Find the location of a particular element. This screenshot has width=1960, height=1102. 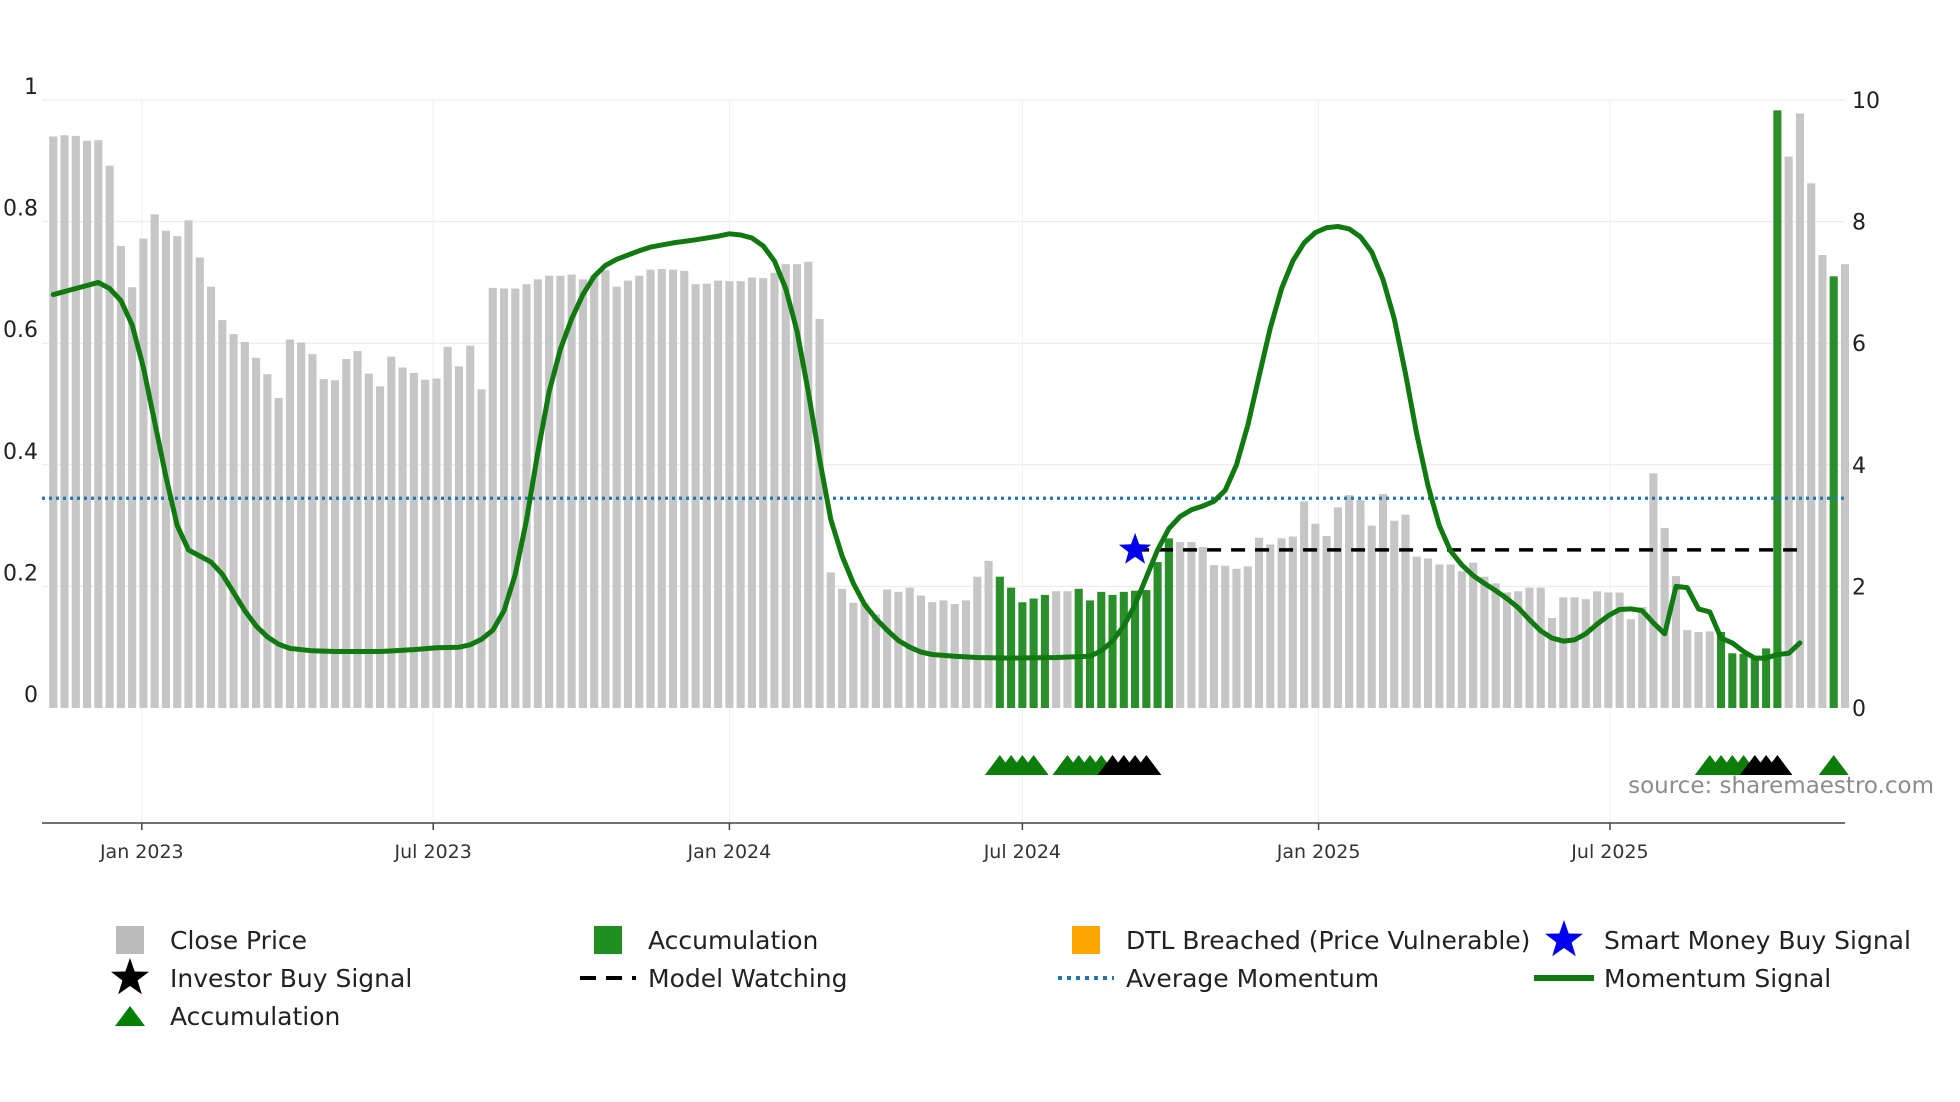

legend-item-close-price: Close Price is located at coordinates (211, 940).